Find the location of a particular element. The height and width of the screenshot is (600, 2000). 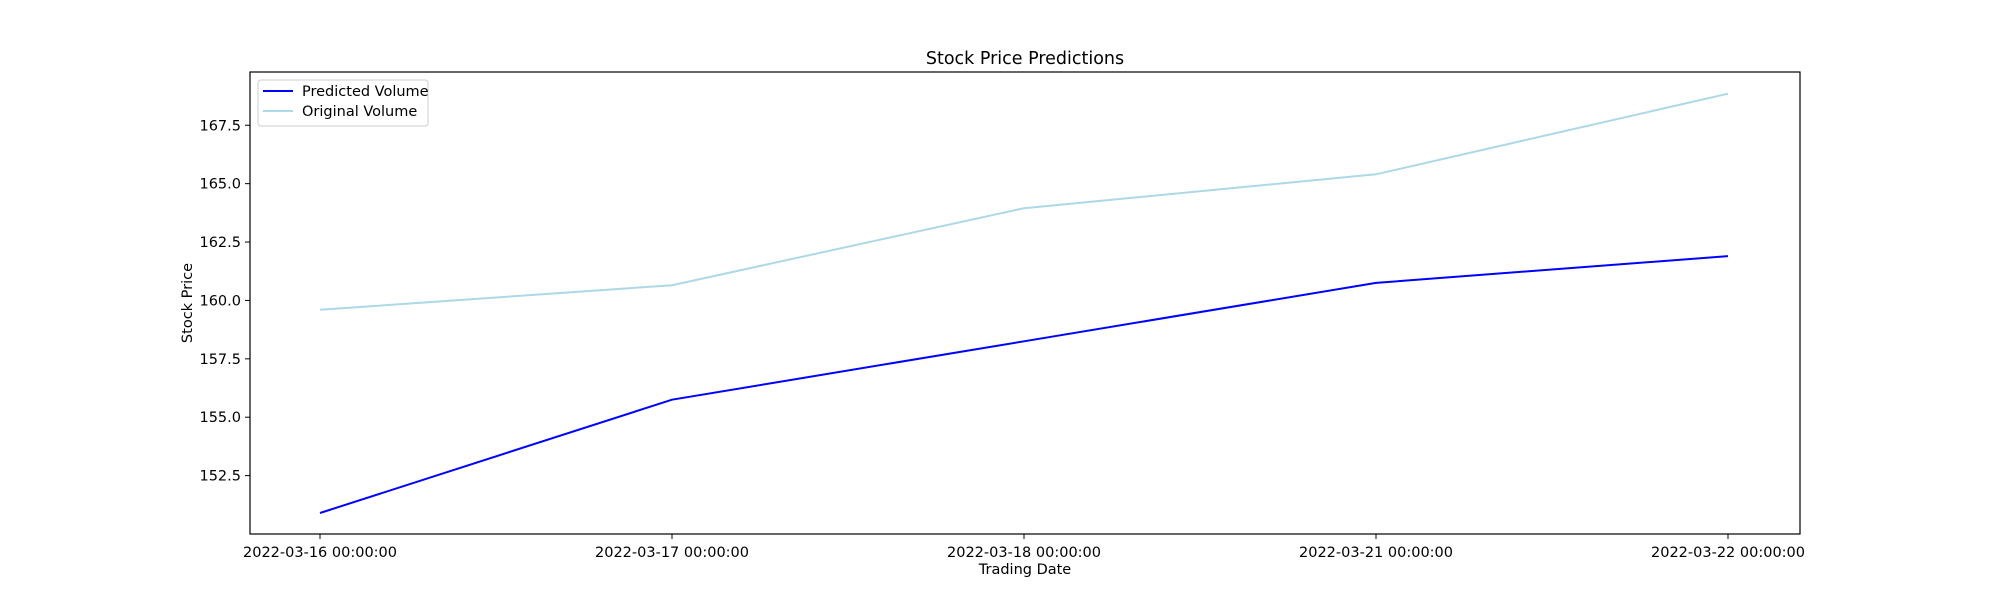

x-tick-label: 2022-03-18 00:00:00 is located at coordinates (1024, 553).